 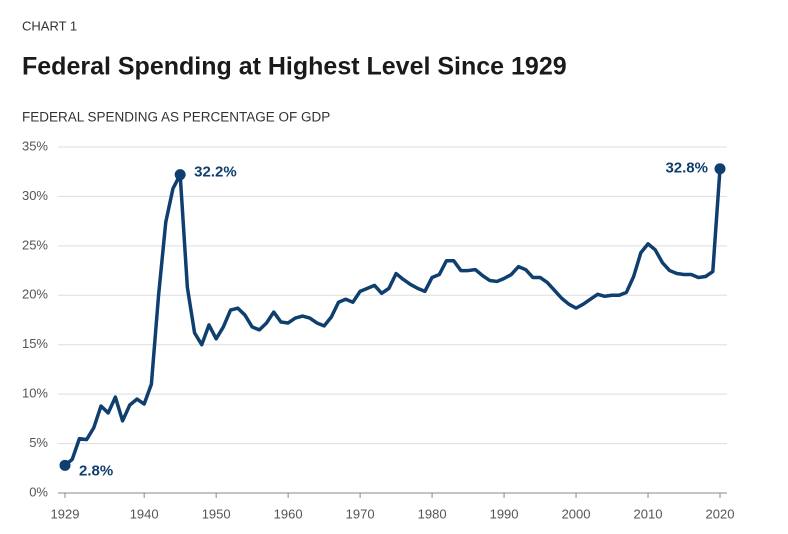 What do you see at coordinates (216, 513) in the screenshot?
I see `x-tick-label: 1950` at bounding box center [216, 513].